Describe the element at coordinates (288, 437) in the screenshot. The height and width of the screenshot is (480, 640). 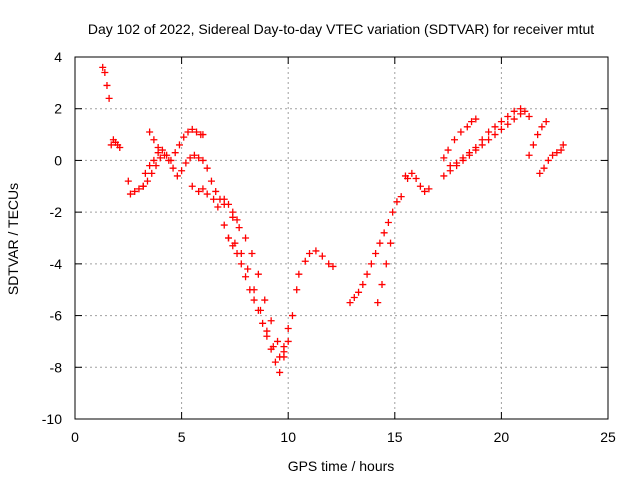
I see `x-tick-label-2: 10` at that location.